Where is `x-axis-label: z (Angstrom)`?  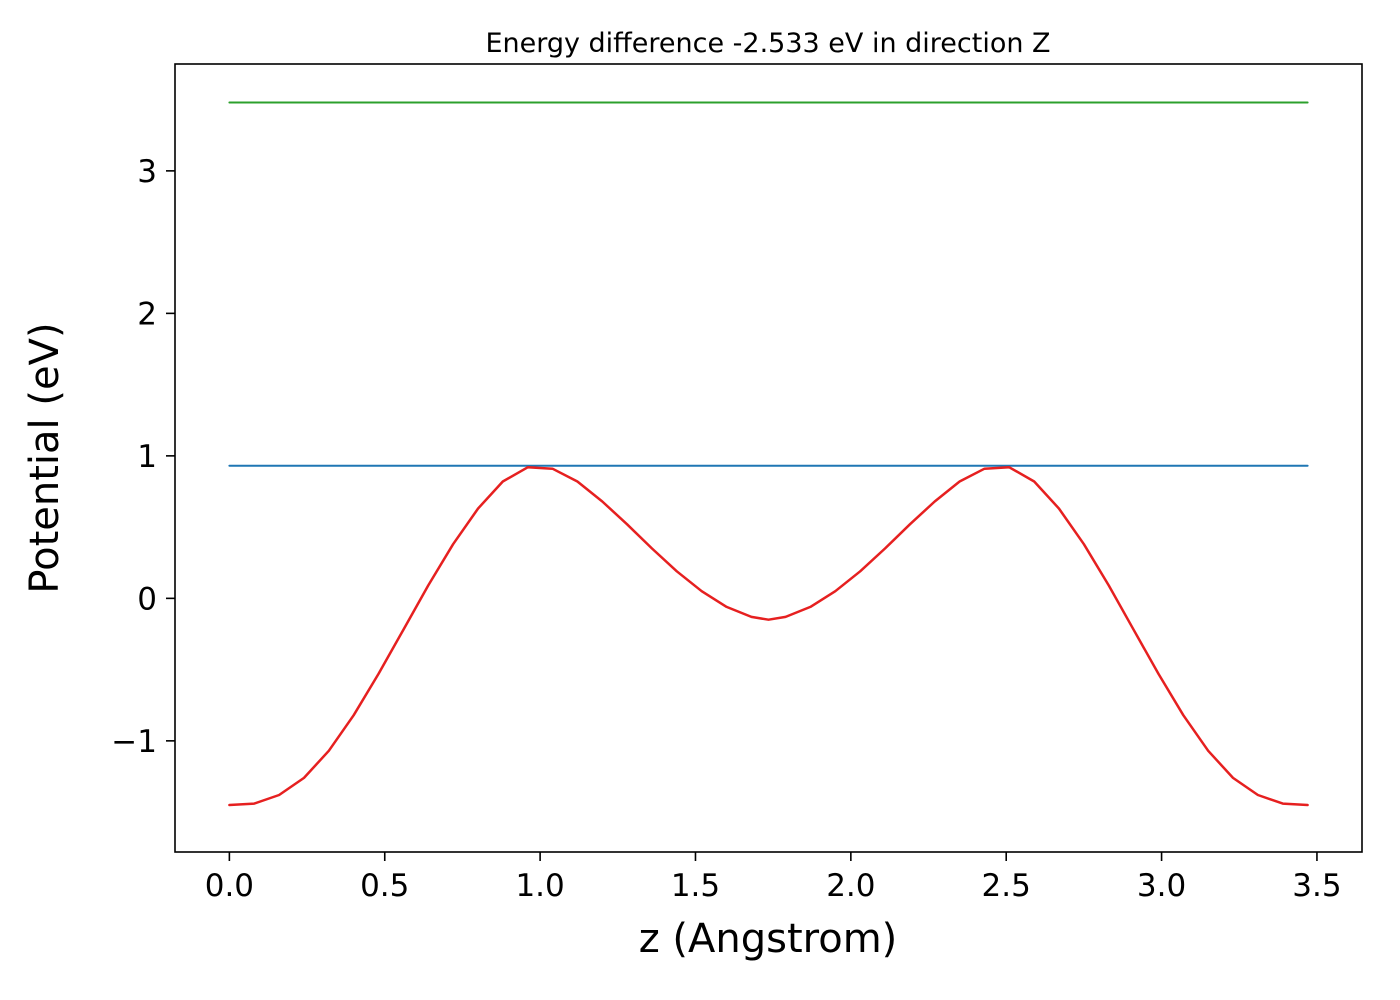 x-axis-label: z (Angstrom) is located at coordinates (768, 939).